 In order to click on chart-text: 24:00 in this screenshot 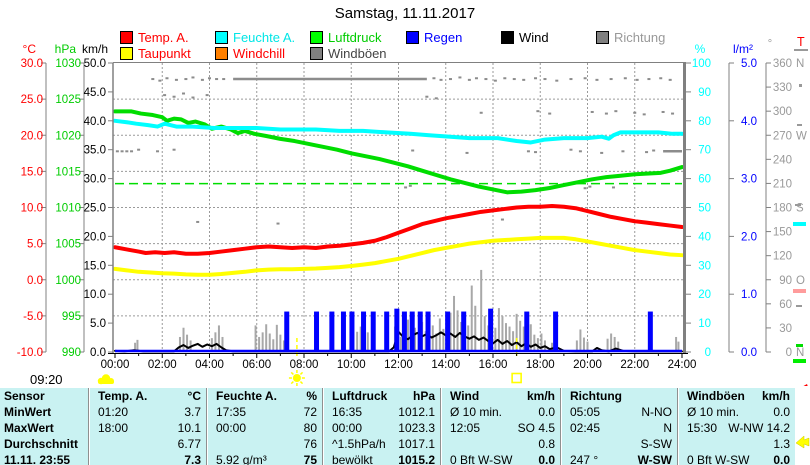, I will do `click(682, 365)`.